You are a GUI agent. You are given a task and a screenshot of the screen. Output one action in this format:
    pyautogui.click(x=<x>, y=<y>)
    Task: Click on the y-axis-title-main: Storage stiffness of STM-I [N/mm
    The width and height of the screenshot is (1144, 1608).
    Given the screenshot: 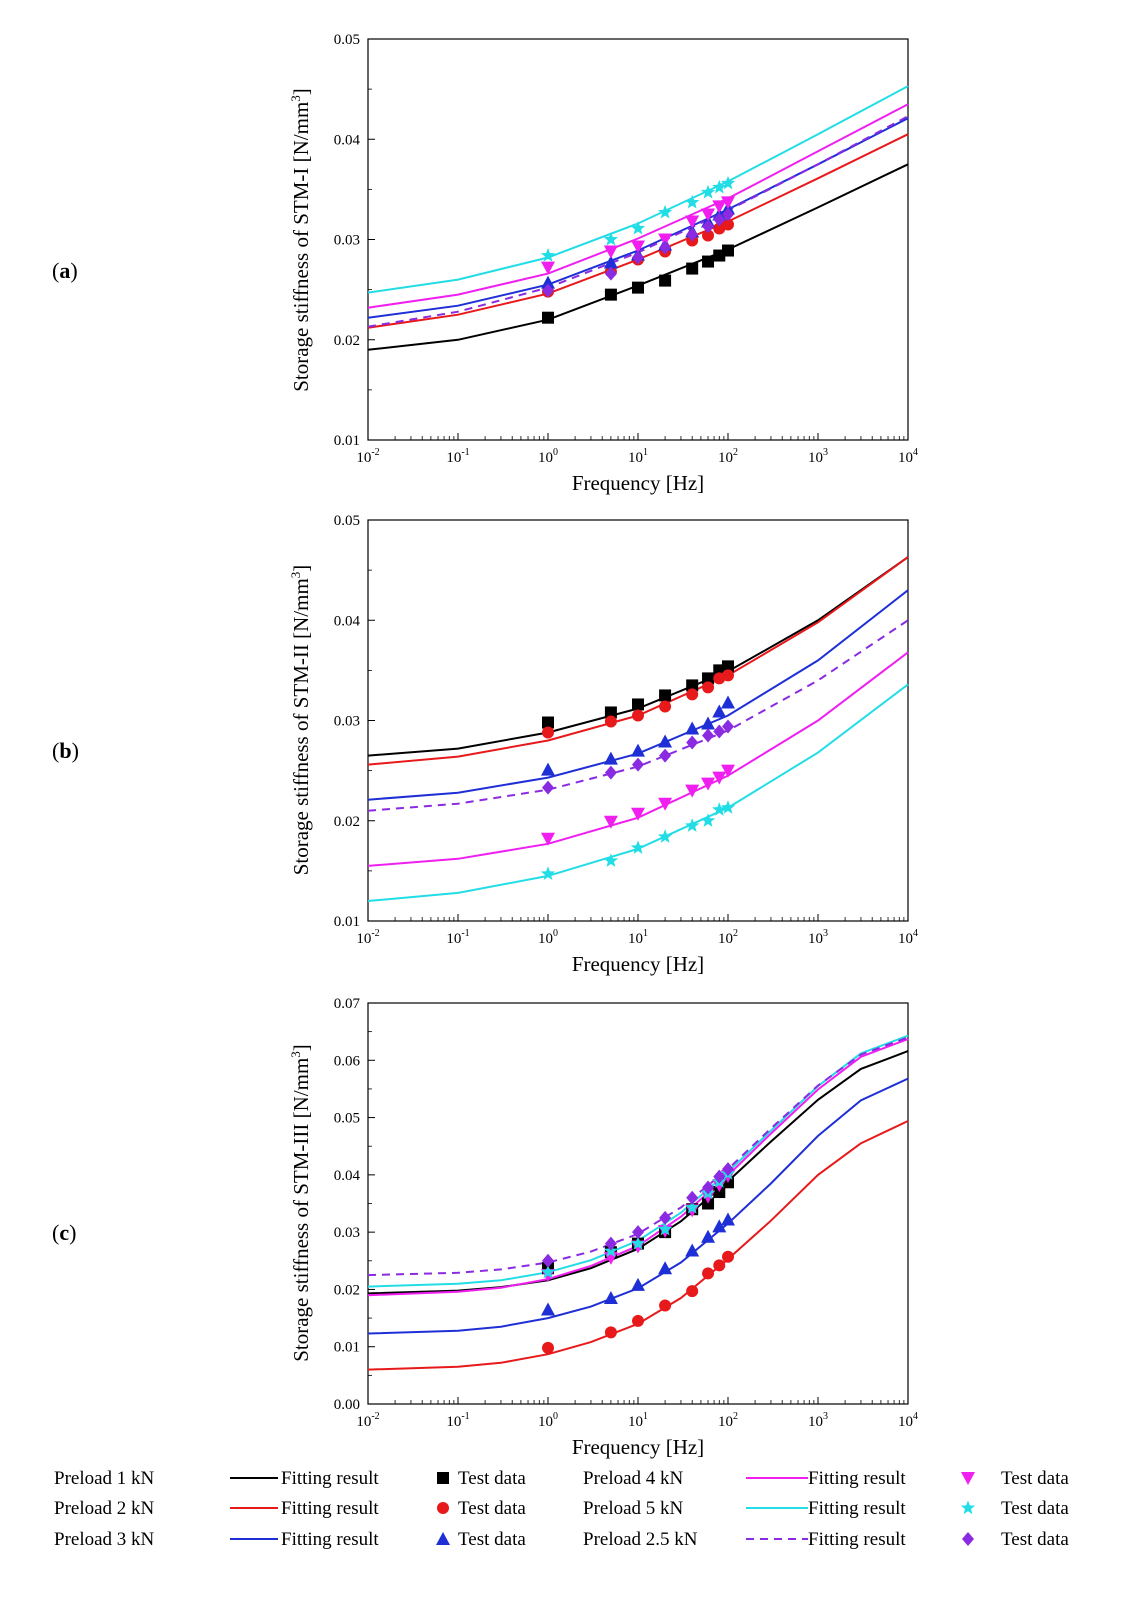 What is the action you would take?
    pyautogui.click(x=301, y=247)
    